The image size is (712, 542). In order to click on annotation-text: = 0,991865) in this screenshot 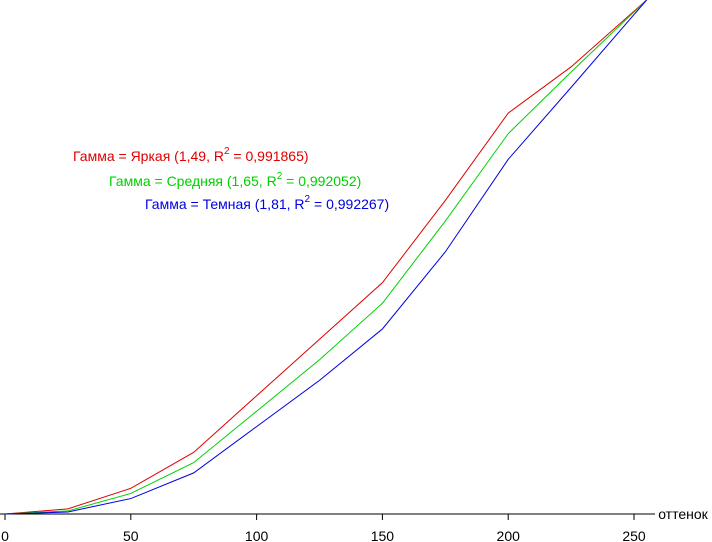, I will do `click(269, 156)`.